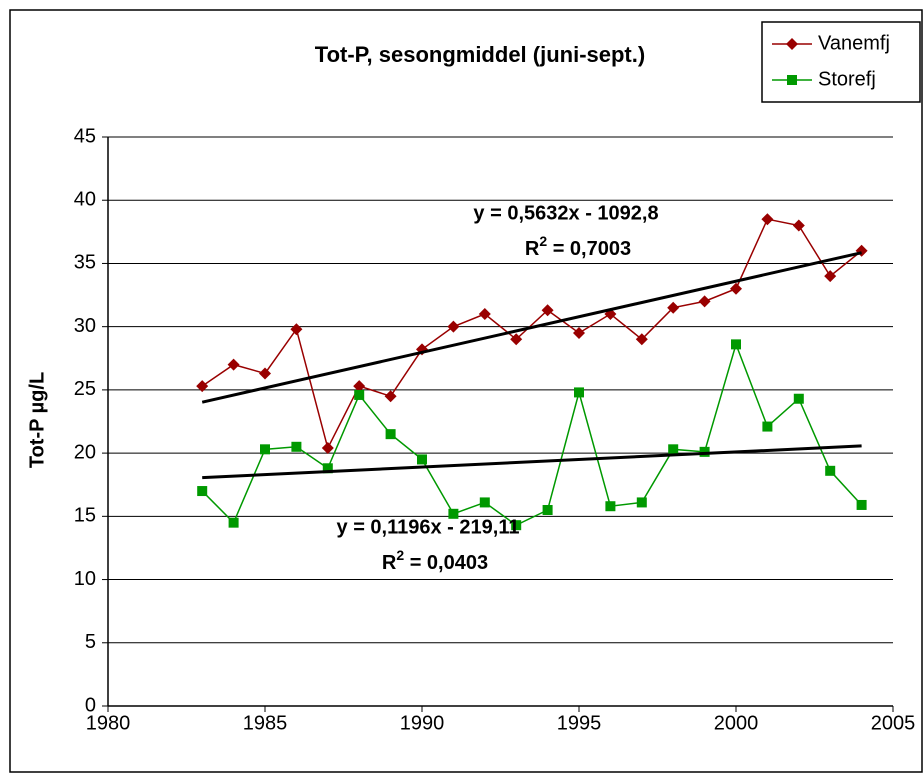  Describe the element at coordinates (480, 54) in the screenshot. I see `chart-title: Tot-P, sesongmiddel (juni-sept.)` at that location.